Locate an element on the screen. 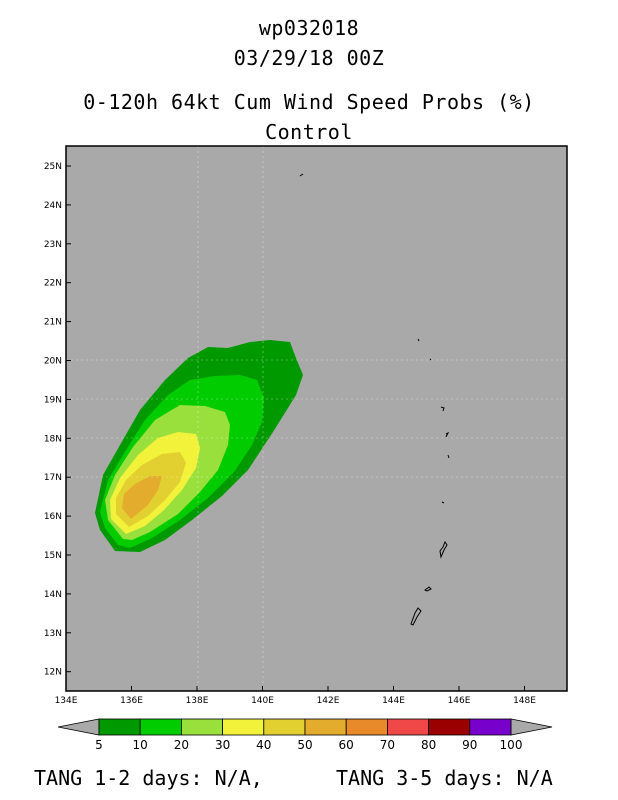  colorbar-label: 50 is located at coordinates (304, 745).